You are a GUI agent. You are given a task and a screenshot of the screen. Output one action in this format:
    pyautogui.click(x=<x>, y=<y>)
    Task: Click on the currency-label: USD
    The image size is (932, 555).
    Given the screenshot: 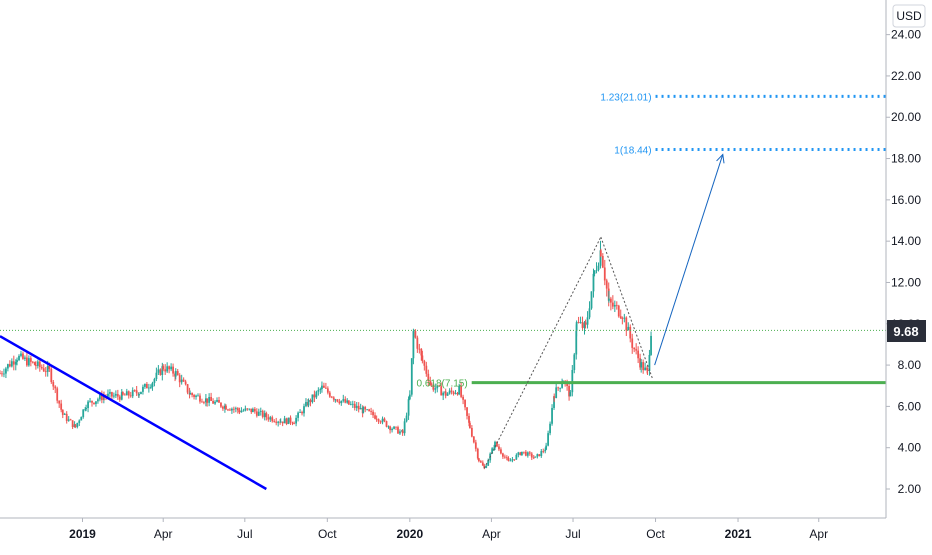 What is the action you would take?
    pyautogui.click(x=909, y=16)
    